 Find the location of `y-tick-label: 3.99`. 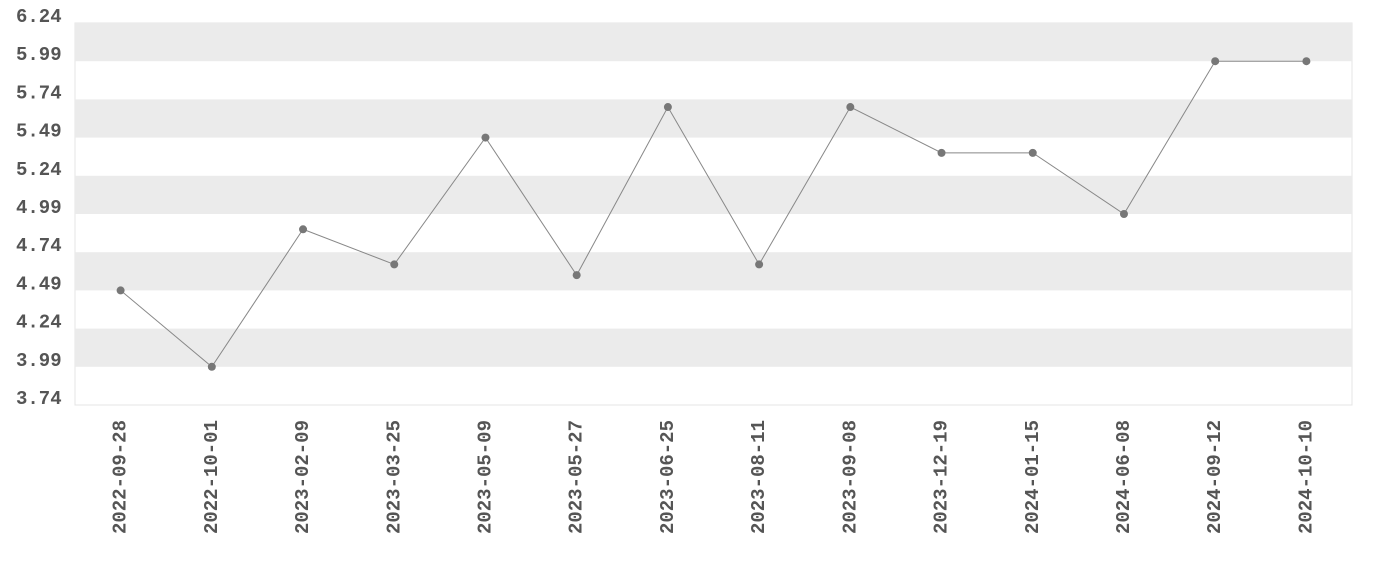

y-tick-label: 3.99 is located at coordinates (39, 361).